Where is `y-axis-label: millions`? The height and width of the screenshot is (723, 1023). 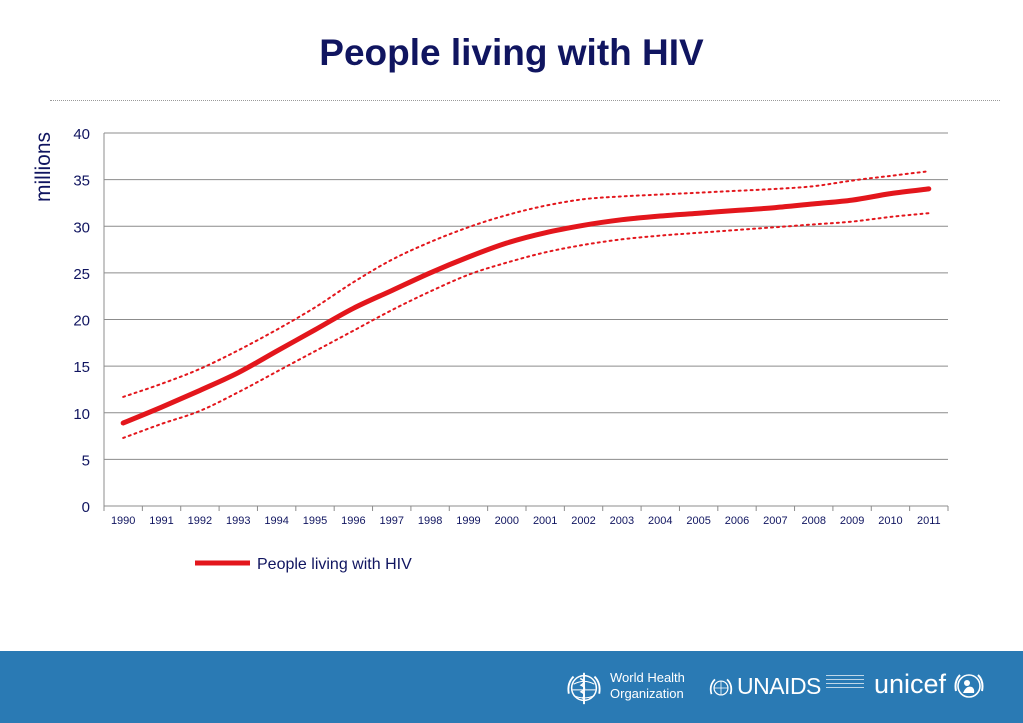 y-axis-label: millions is located at coordinates (43, 167).